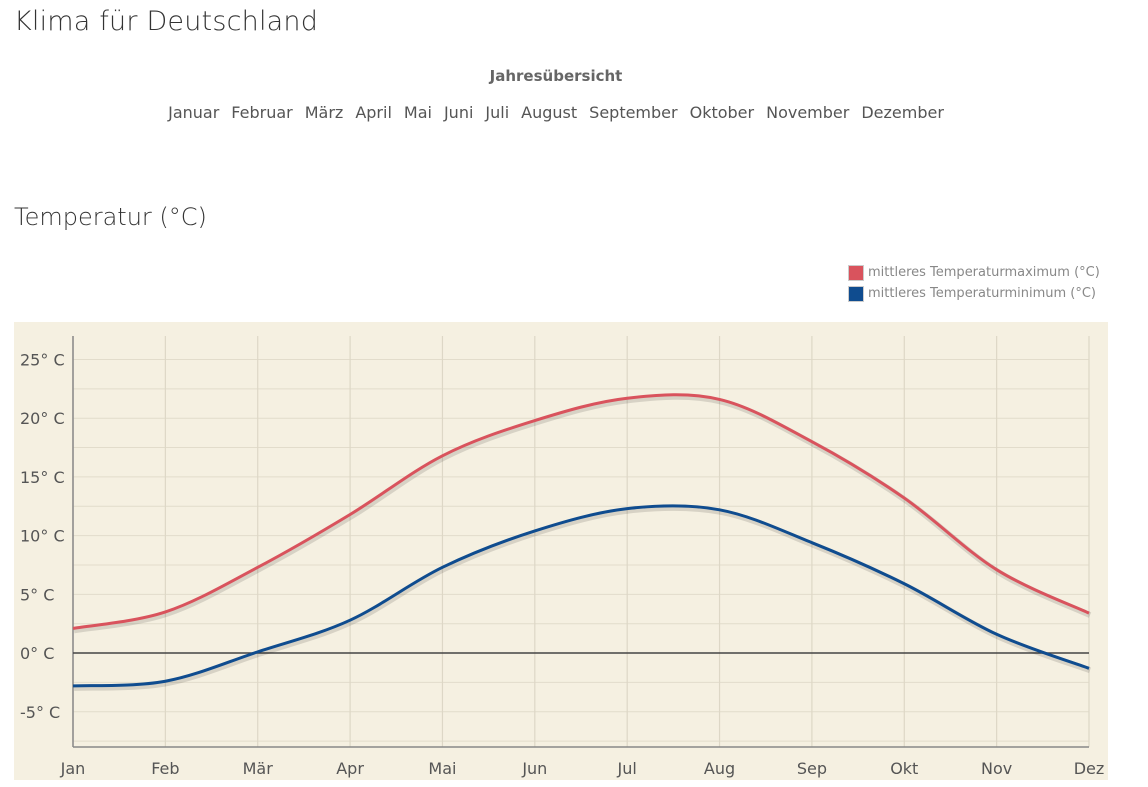 This screenshot has width=1148, height=787. Describe the element at coordinates (812, 768) in the screenshot. I see `x-tick-label: Sep` at that location.